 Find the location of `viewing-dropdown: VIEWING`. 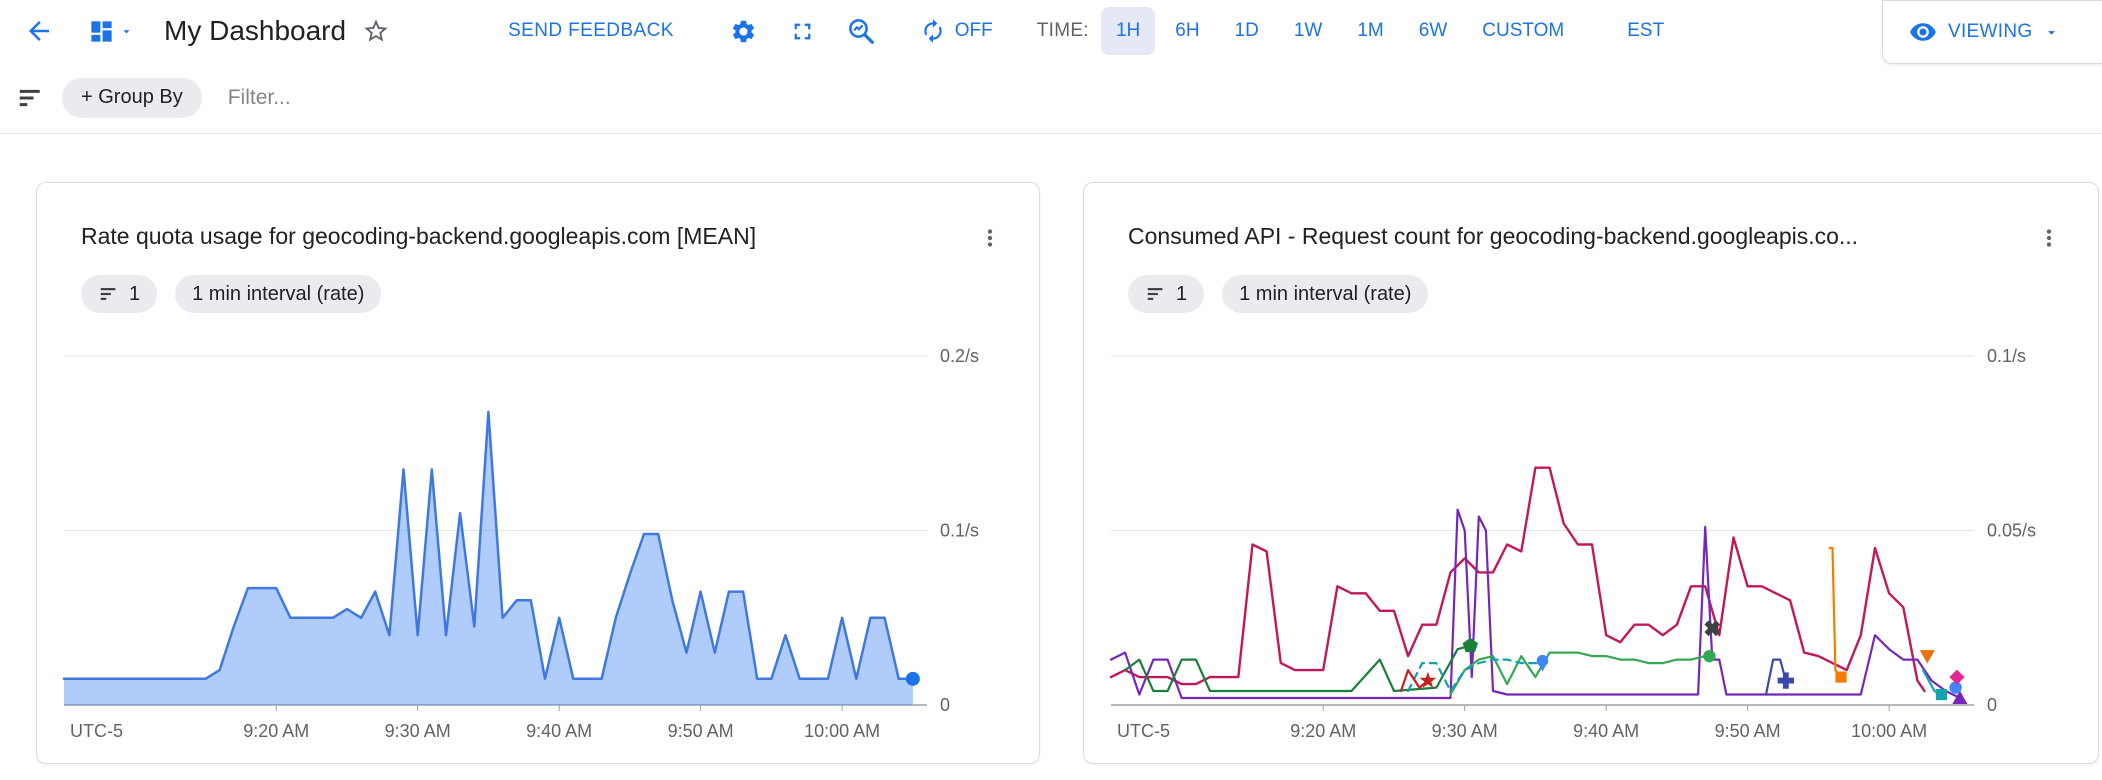

viewing-dropdown: VIEWING is located at coordinates (1992, 32).